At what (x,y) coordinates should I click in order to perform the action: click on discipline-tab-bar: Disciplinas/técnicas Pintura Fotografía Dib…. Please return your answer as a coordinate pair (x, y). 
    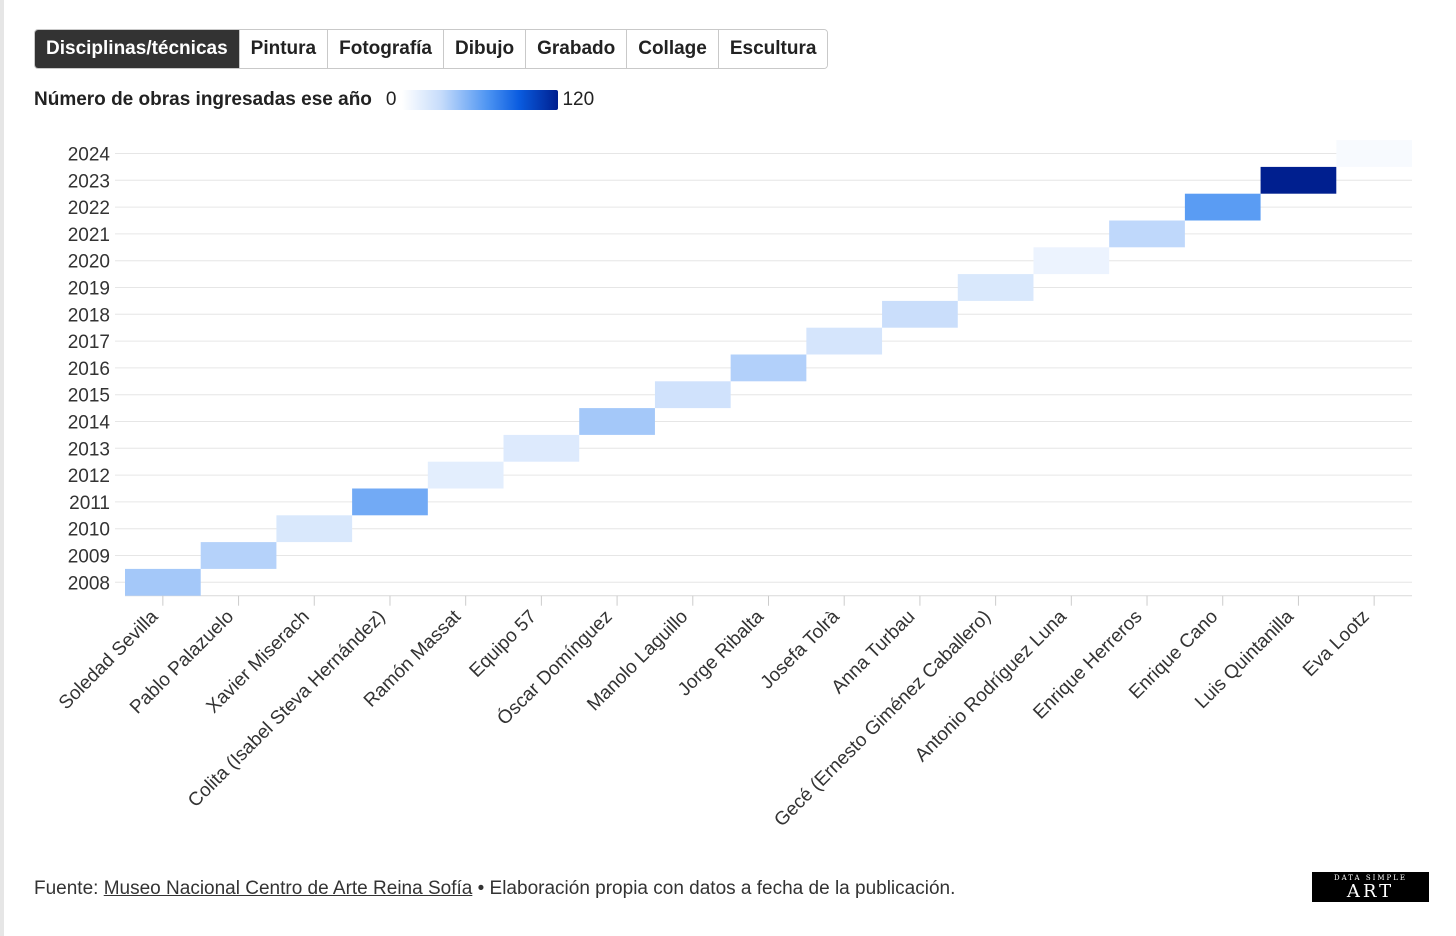
    Looking at the image, I should click on (431, 49).